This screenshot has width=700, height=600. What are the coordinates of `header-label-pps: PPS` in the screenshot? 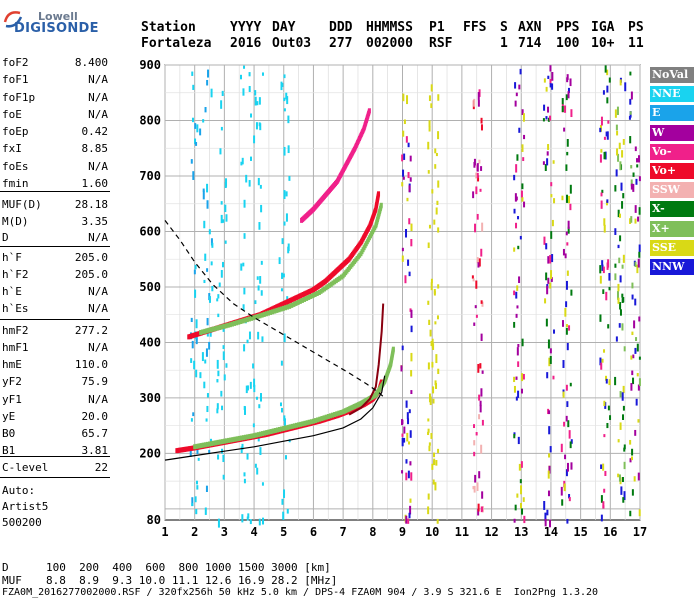 It's located at (568, 27).